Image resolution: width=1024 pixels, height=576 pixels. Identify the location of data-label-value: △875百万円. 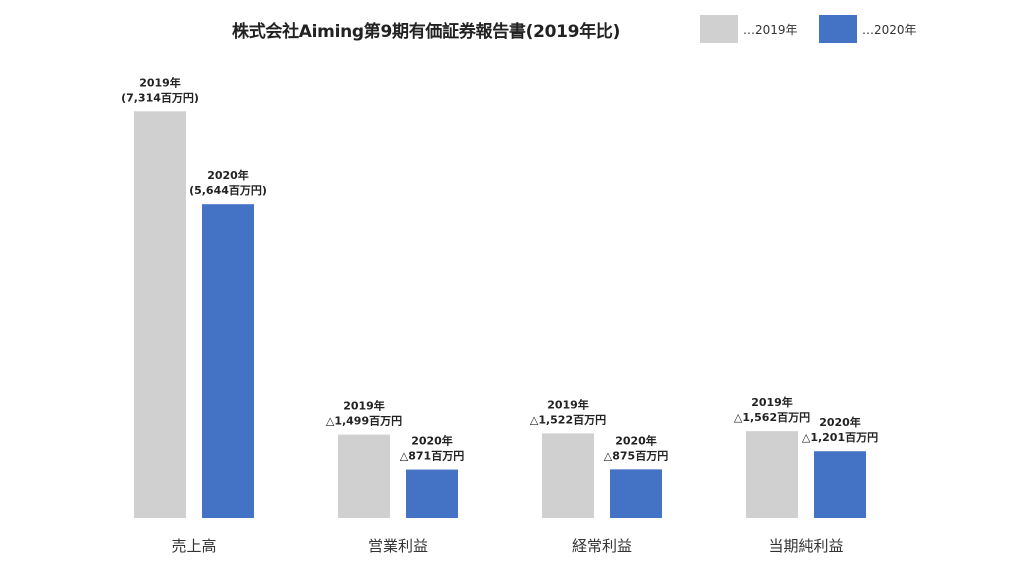
(636, 455).